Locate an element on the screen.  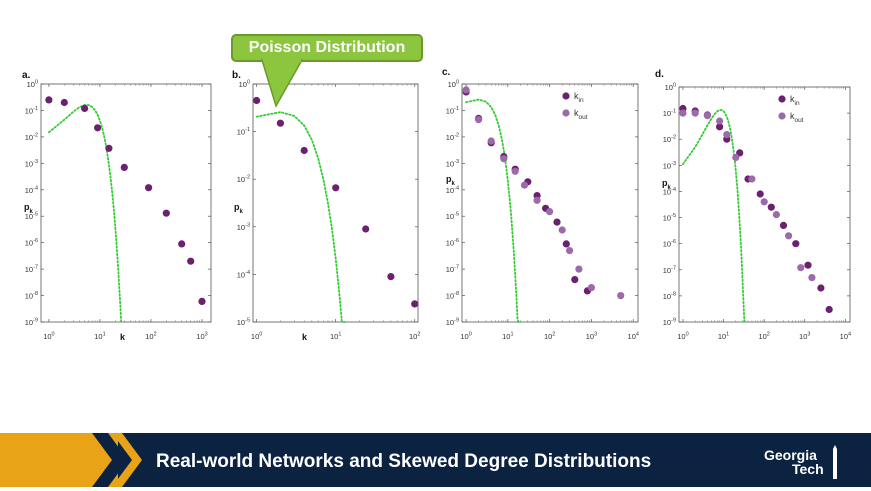
panel-label: c. is located at coordinates (446, 72).